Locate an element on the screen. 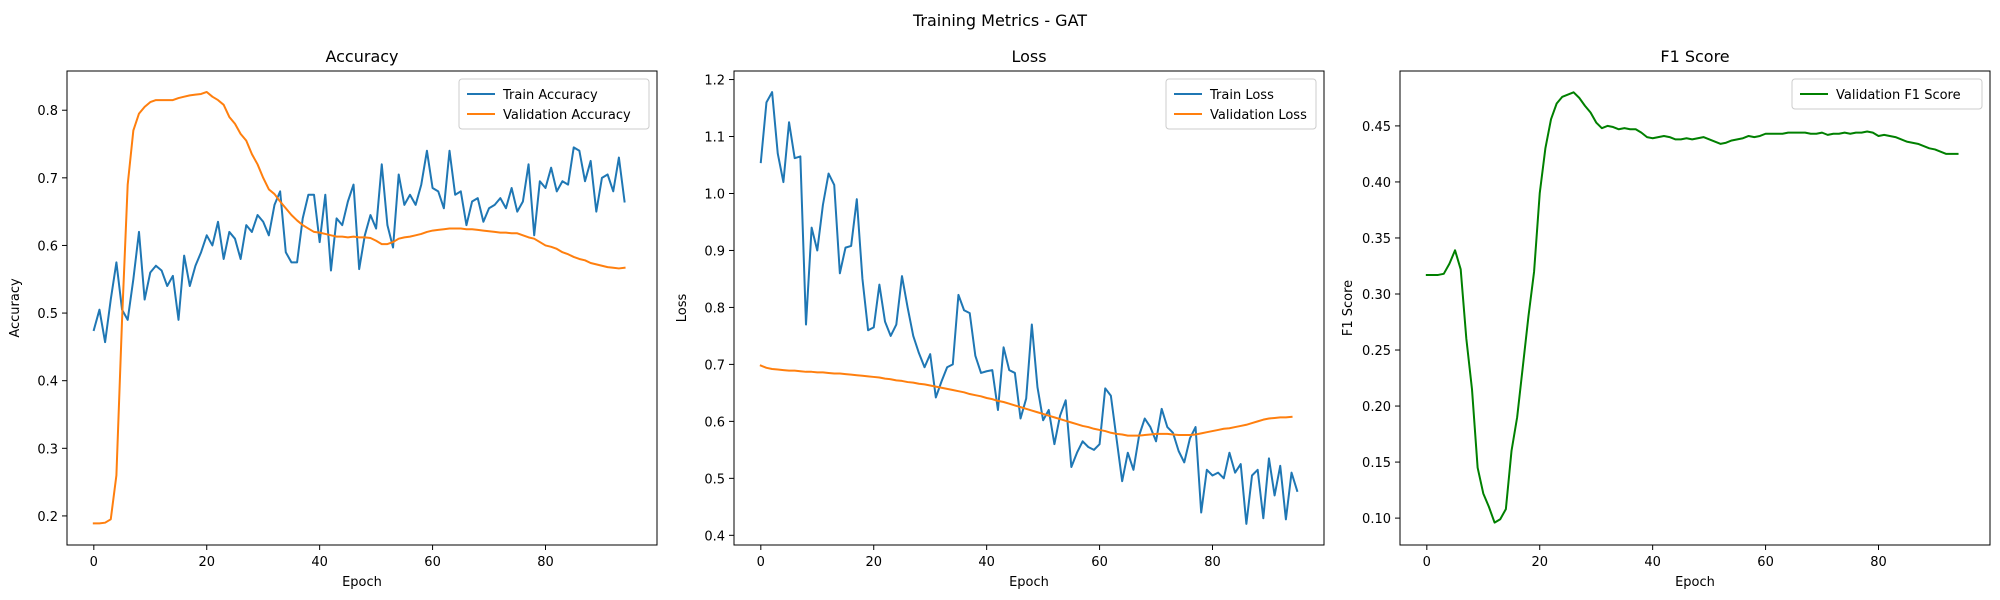 Image resolution: width=2000 pixels, height=600 pixels. panel-loss-series-validation-loss-line is located at coordinates (1026, 400).